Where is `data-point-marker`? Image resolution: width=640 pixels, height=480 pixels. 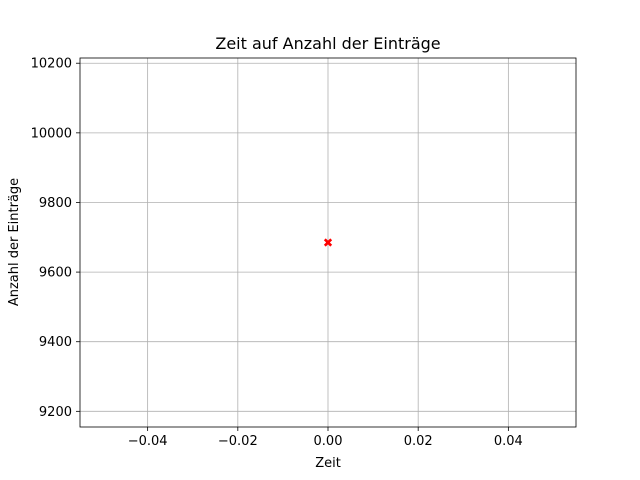 data-point-marker is located at coordinates (328, 242).